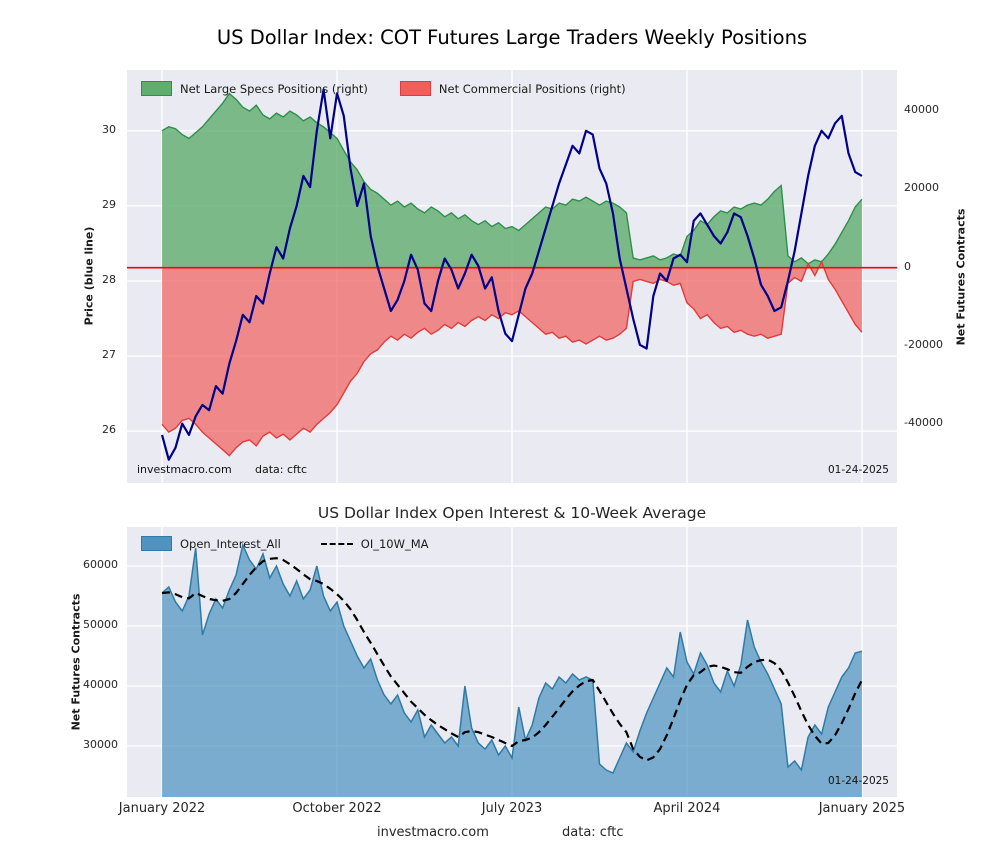  I want to click on tick-label: 20000, so click(921, 188).